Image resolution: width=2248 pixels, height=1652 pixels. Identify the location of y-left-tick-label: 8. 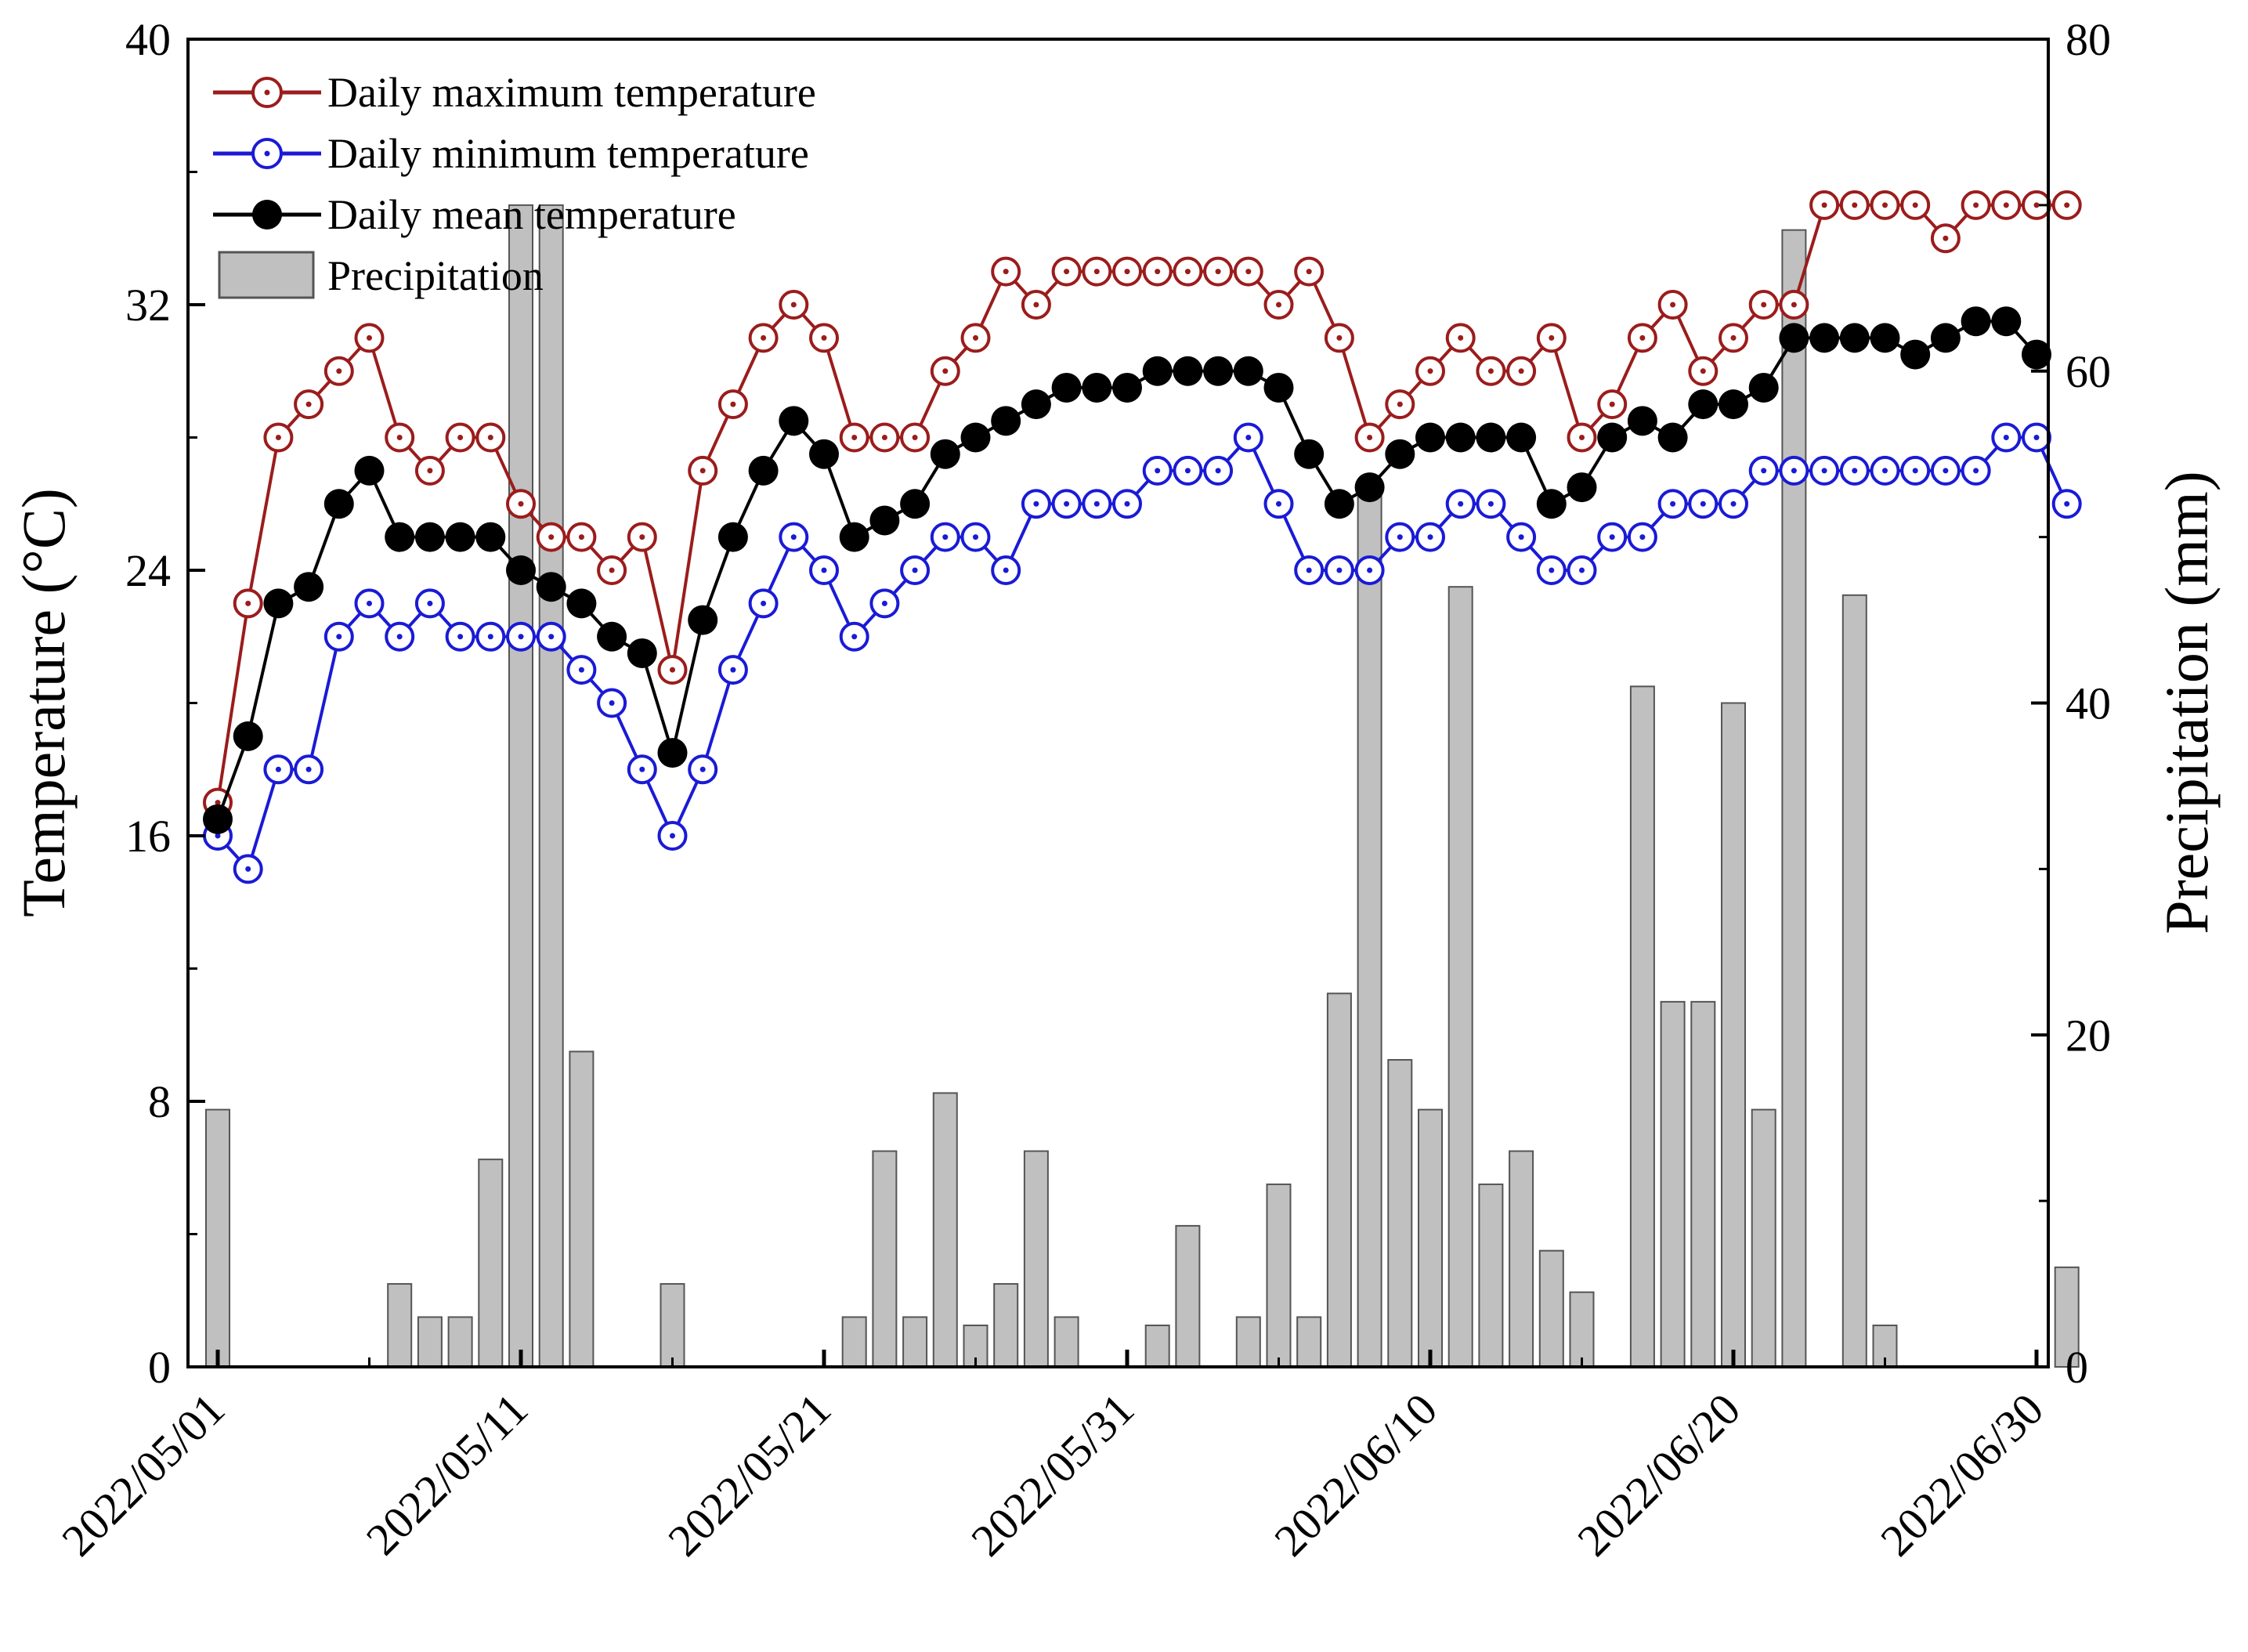
(159, 1102).